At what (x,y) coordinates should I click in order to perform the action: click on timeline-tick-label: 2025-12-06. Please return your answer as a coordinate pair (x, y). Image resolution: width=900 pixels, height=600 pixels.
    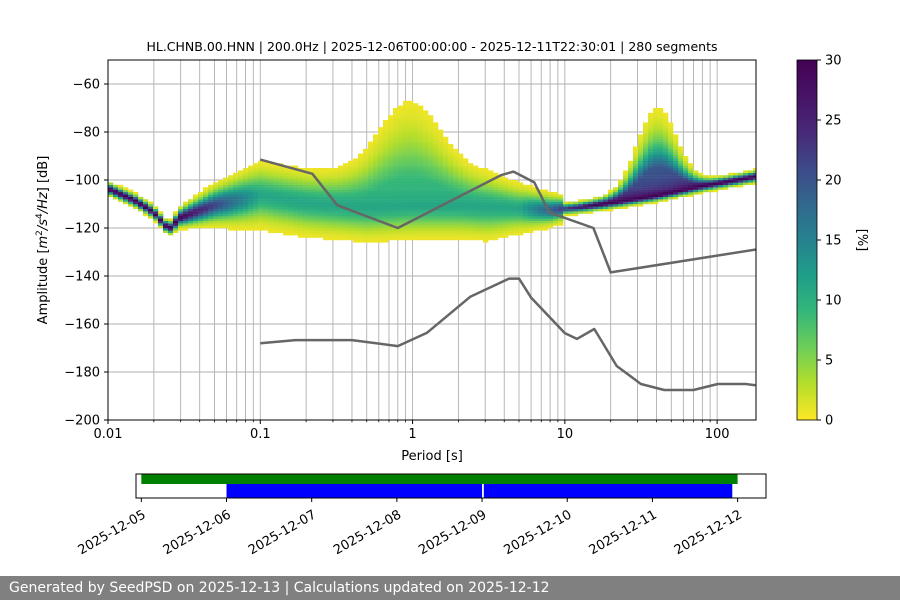
    Looking at the image, I should click on (197, 532).